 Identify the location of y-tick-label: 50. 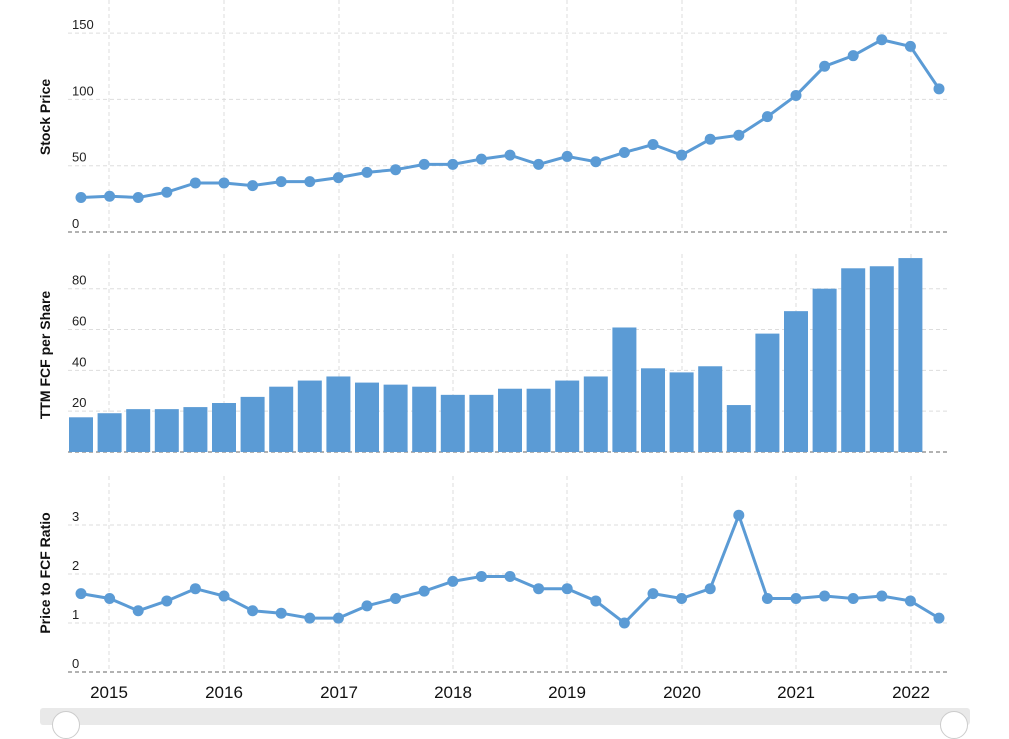
(79, 157).